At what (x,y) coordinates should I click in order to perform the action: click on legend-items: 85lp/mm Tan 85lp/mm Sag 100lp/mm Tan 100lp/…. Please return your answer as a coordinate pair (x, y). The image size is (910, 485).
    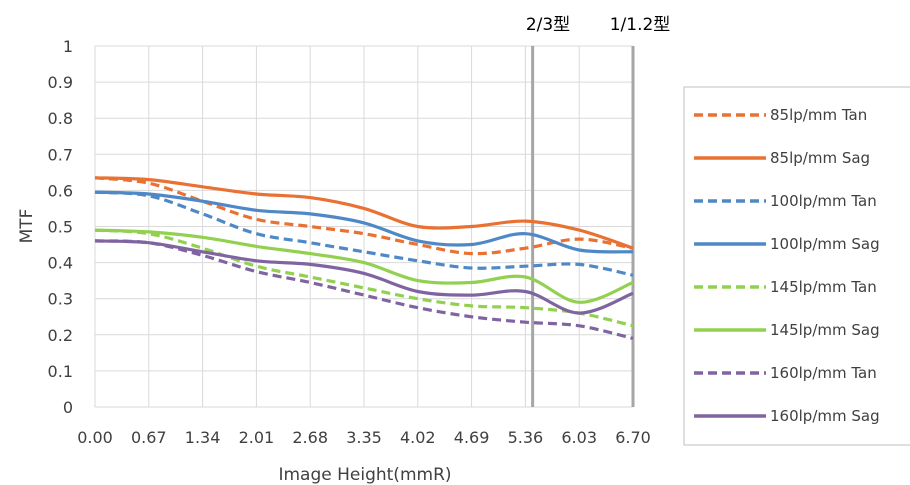
    Looking at the image, I should click on (787, 265).